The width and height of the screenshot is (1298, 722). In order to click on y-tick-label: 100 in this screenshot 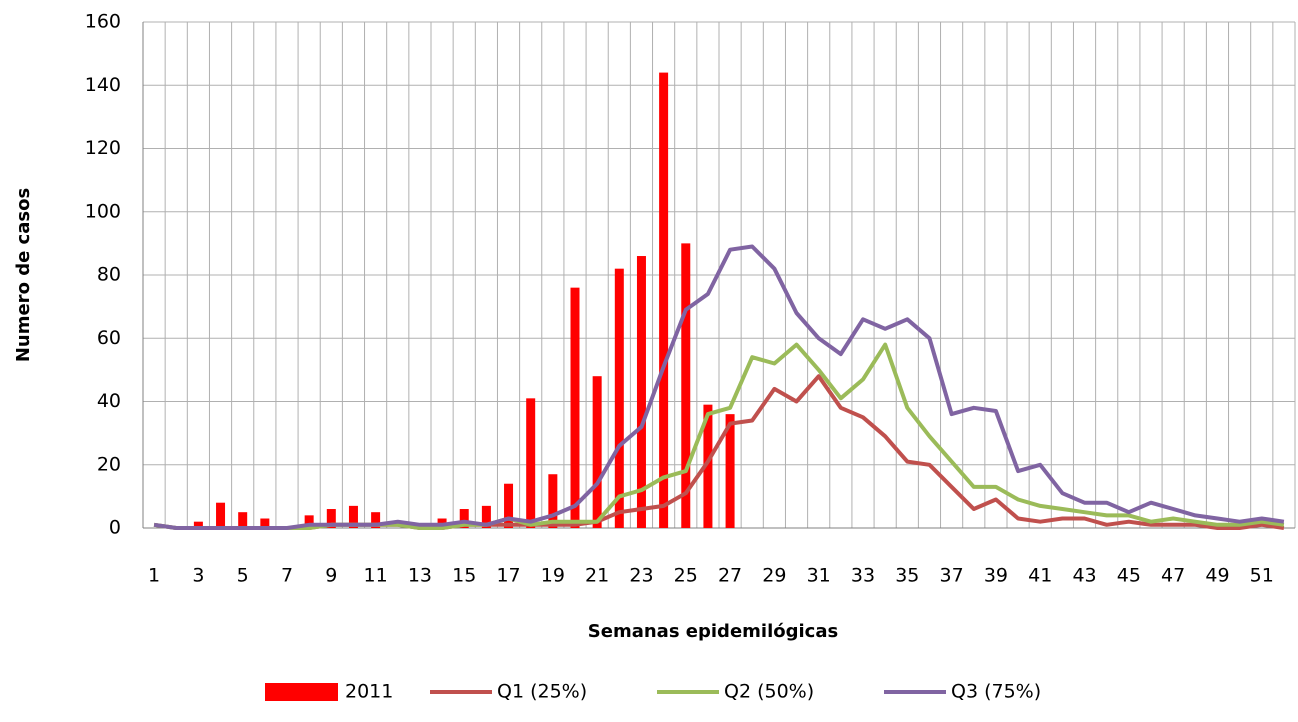, I will do `click(103, 211)`.